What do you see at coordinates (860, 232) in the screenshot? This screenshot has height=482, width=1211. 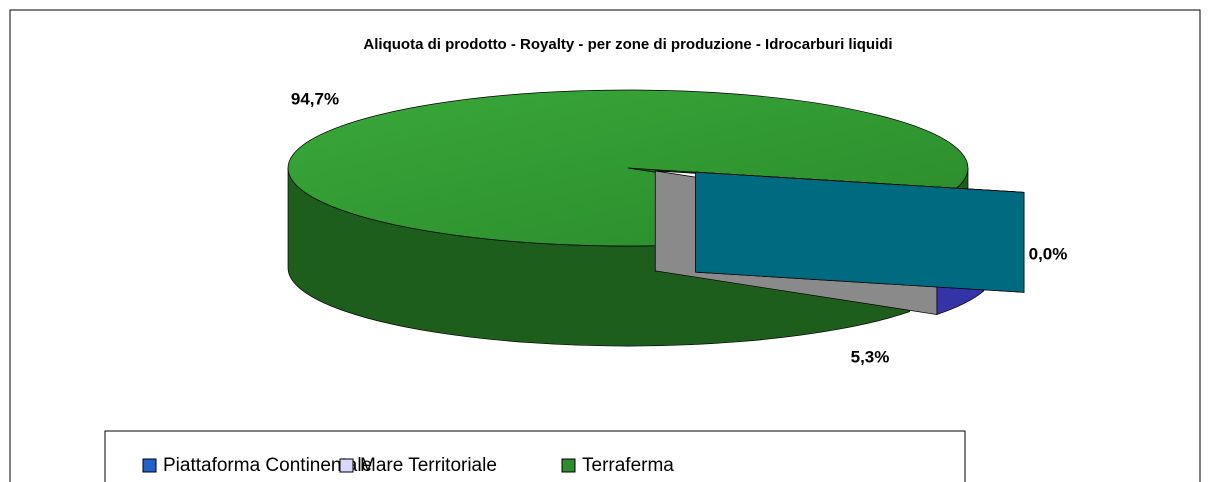 I see `slice-face` at bounding box center [860, 232].